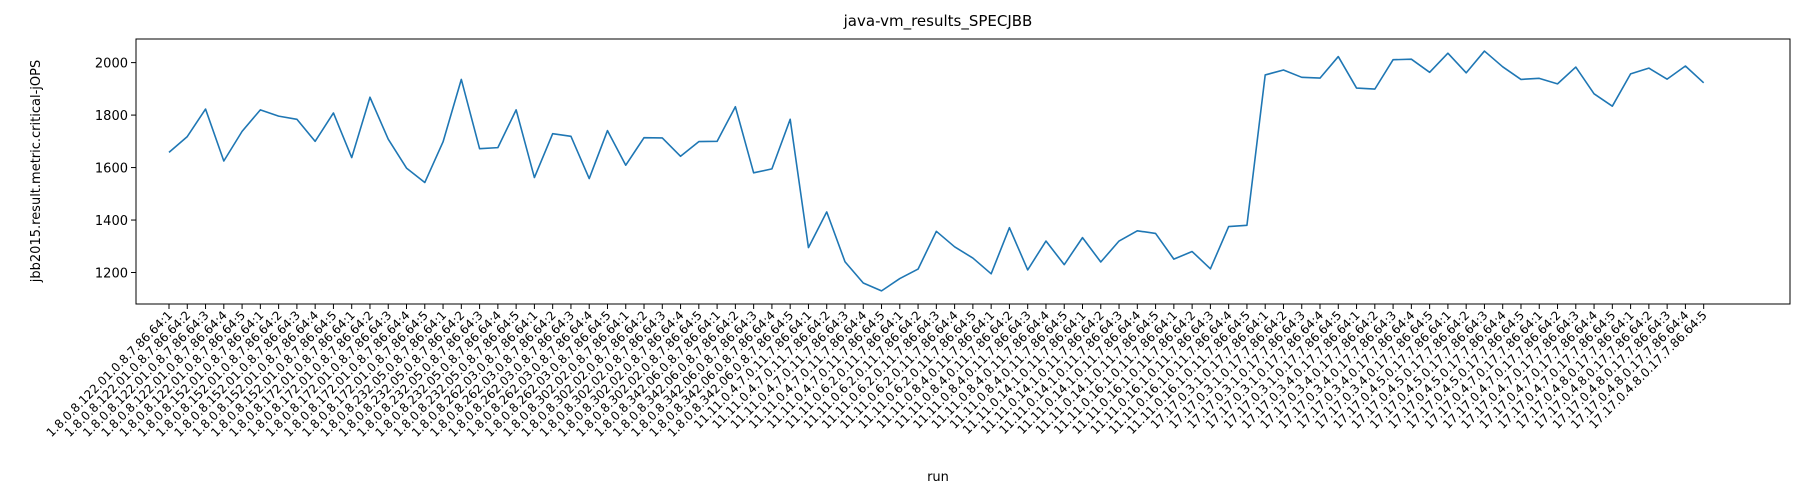  I want to click on chart-title: java-vm_results_SPECJBB, so click(938, 21).